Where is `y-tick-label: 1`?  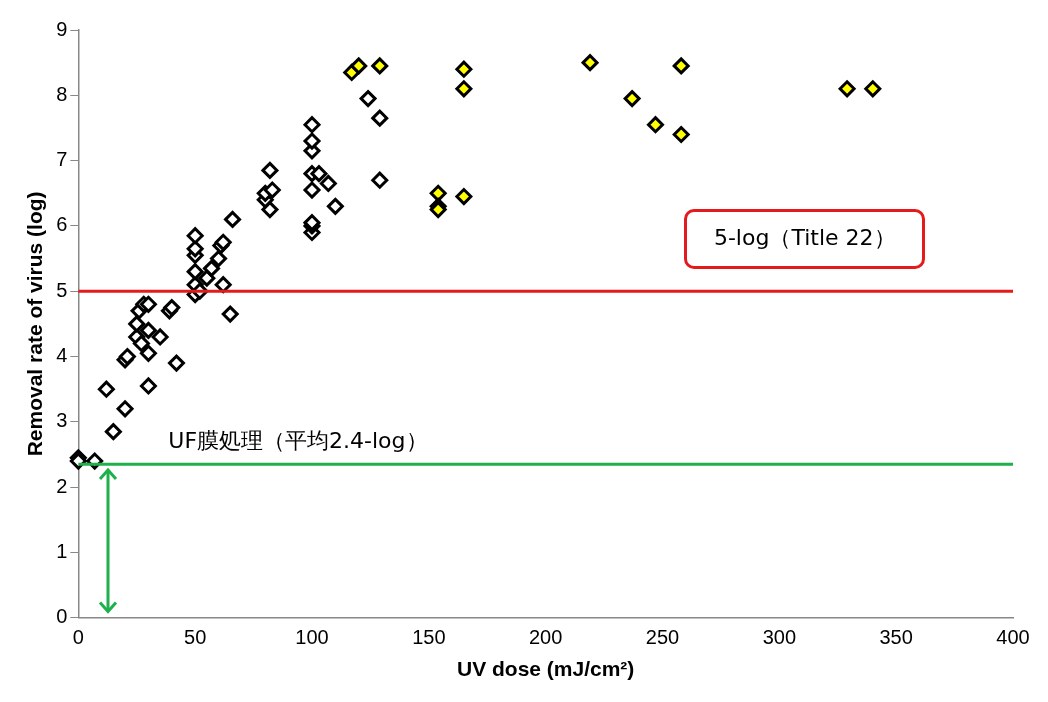
y-tick-label: 1 is located at coordinates (62, 551).